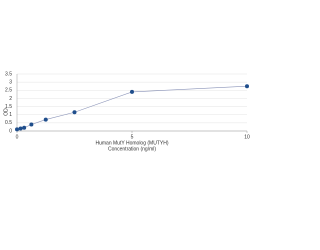 The width and height of the screenshot is (320, 250). What do you see at coordinates (8, 107) in the screenshot?
I see `y-tick-label: 1.5` at bounding box center [8, 107].